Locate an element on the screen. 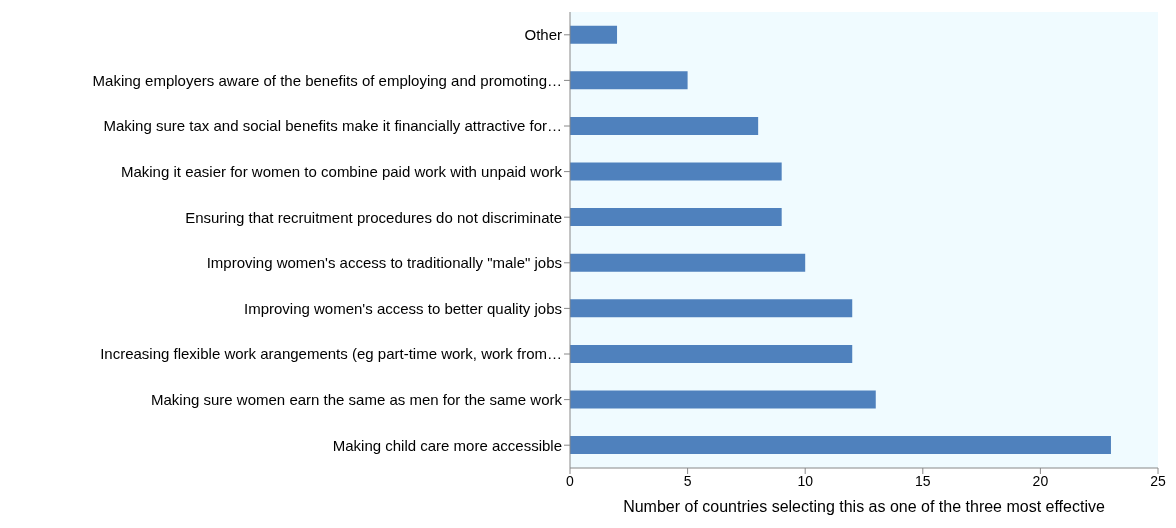 This screenshot has height=528, width=1176. y-tick-label: Making it easier for women to combine paid work with unpaid work is located at coordinates (341, 171).